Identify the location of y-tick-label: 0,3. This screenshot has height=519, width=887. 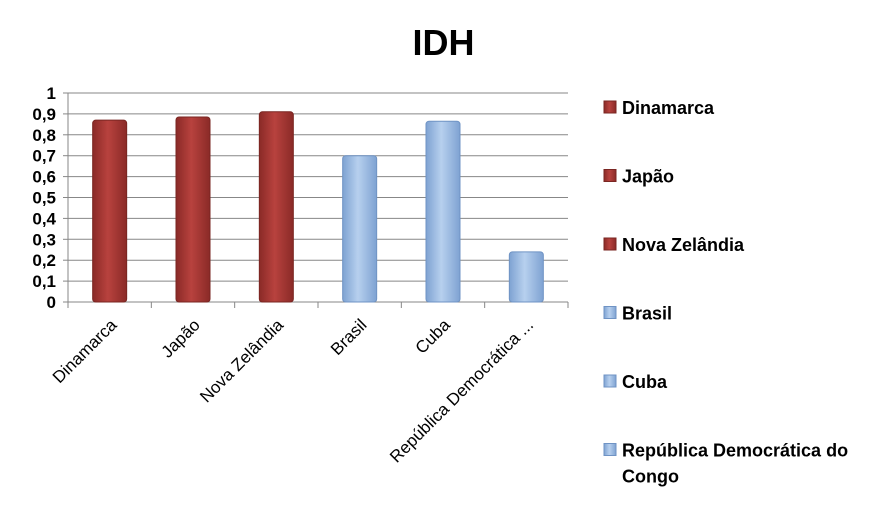
(44, 239).